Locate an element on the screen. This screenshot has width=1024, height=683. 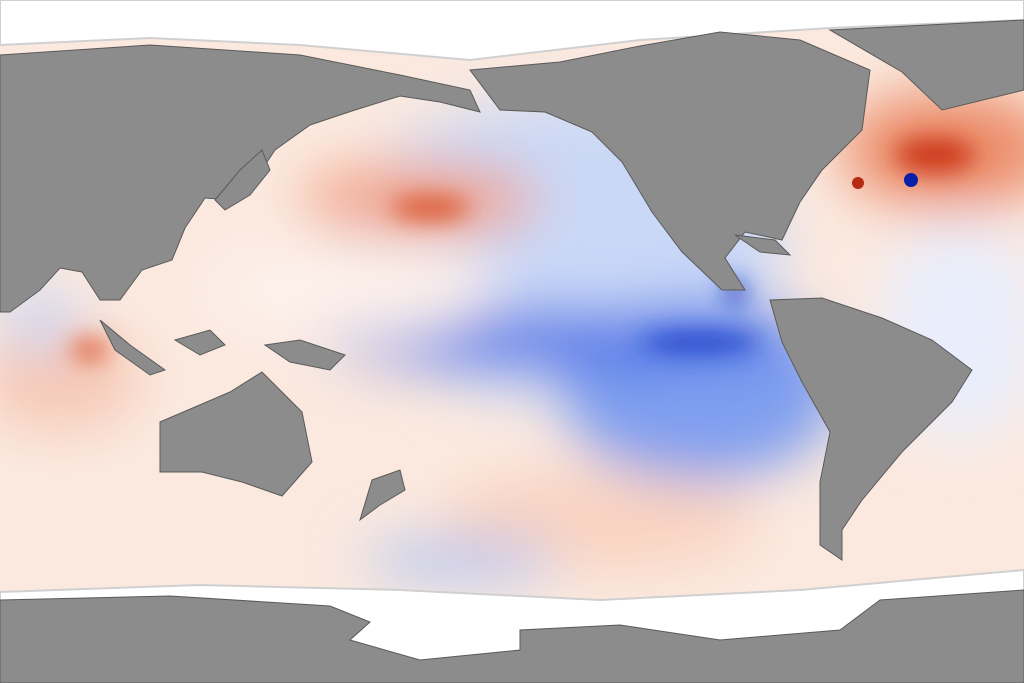
warm-spot is located at coordinates (858, 183).